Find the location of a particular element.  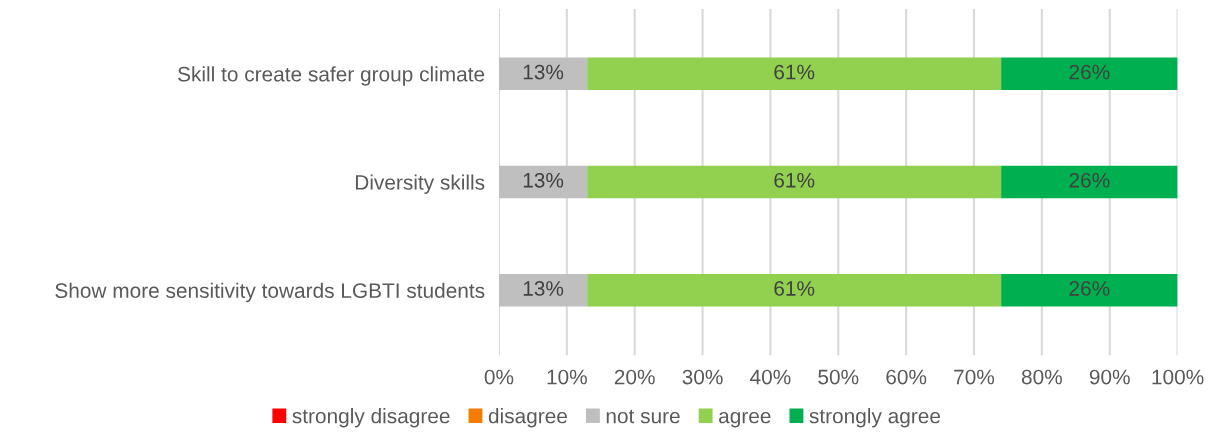

x-tick-label: 70% is located at coordinates (974, 377).